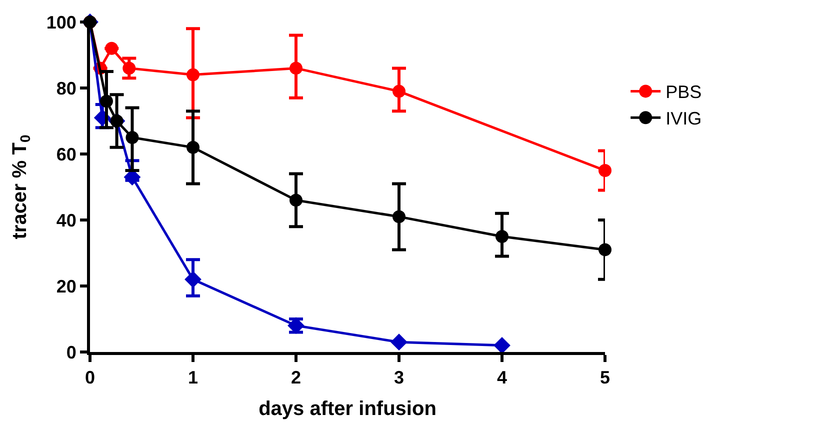 The image size is (825, 432). Describe the element at coordinates (296, 378) in the screenshot. I see `x-tick-label: 2` at that location.